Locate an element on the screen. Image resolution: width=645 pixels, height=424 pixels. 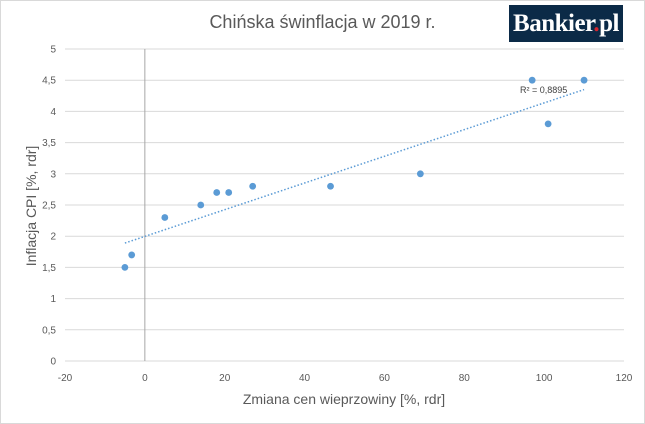
y-tick-label: 2,5 is located at coordinates (49, 206).